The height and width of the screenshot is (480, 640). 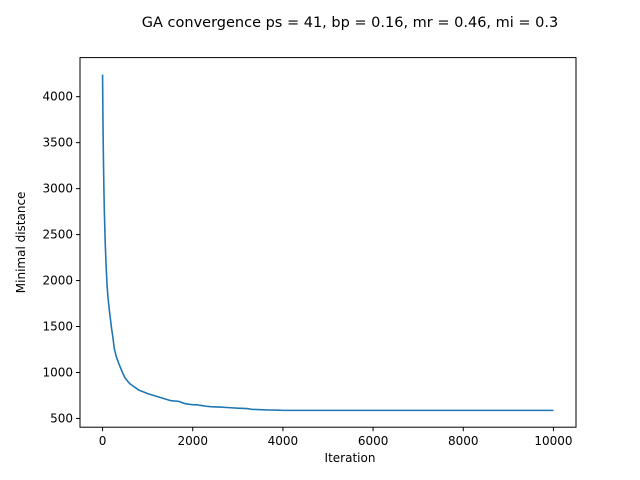 I want to click on x-axis-label: Iteration, so click(x=350, y=458).